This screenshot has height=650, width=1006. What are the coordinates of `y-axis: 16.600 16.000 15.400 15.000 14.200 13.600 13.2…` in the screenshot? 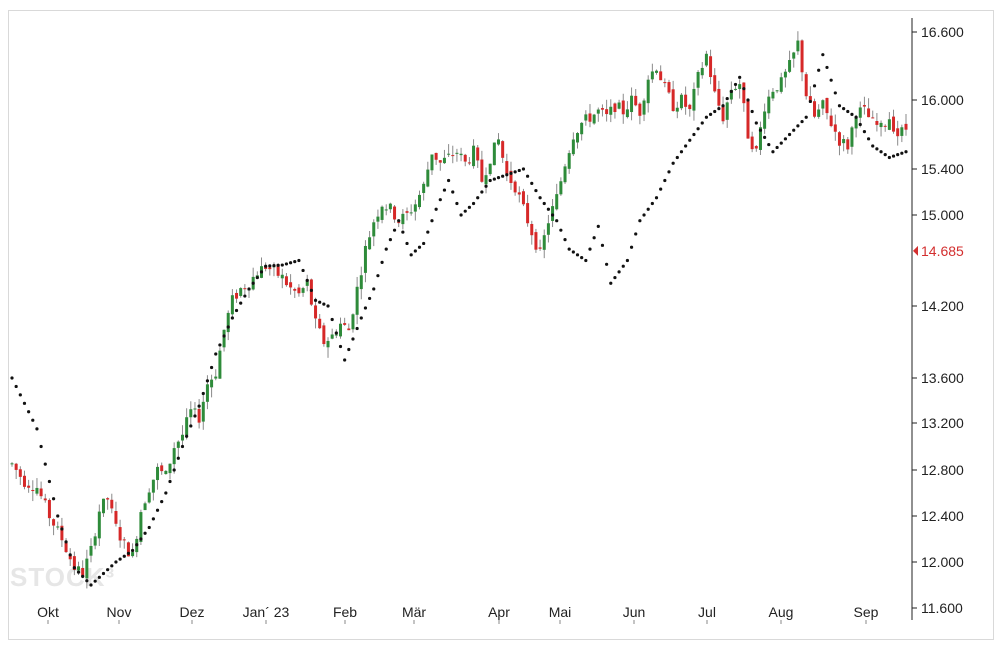 It's located at (937, 319).